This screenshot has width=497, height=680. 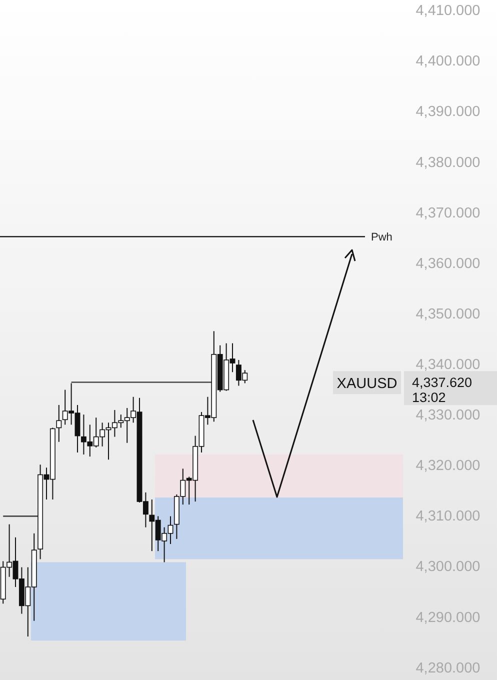 I want to click on candlestick, so click(x=59, y=423).